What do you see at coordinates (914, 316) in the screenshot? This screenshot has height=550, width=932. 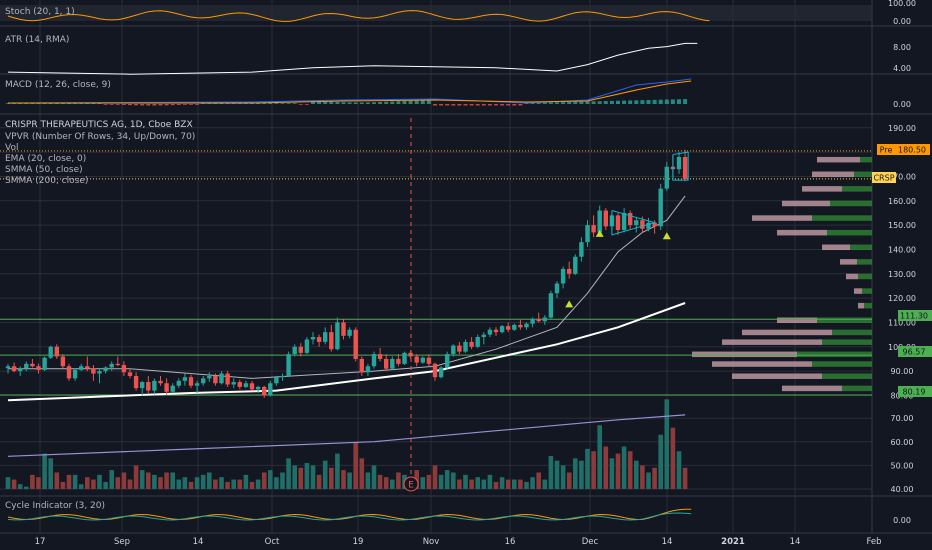 I see `level-value-1: 111.30` at bounding box center [914, 316].